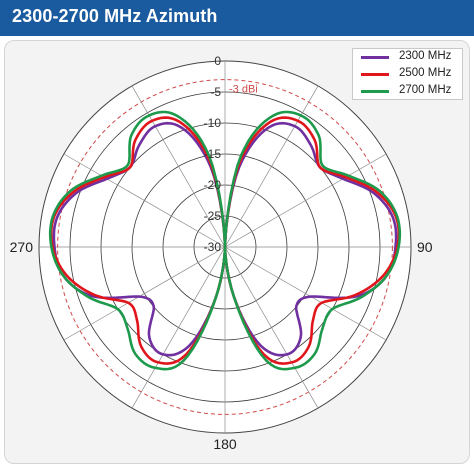 The width and height of the screenshot is (474, 466). Describe the element at coordinates (425, 73) in the screenshot. I see `legend-label-2500: 2500 MHz` at that location.